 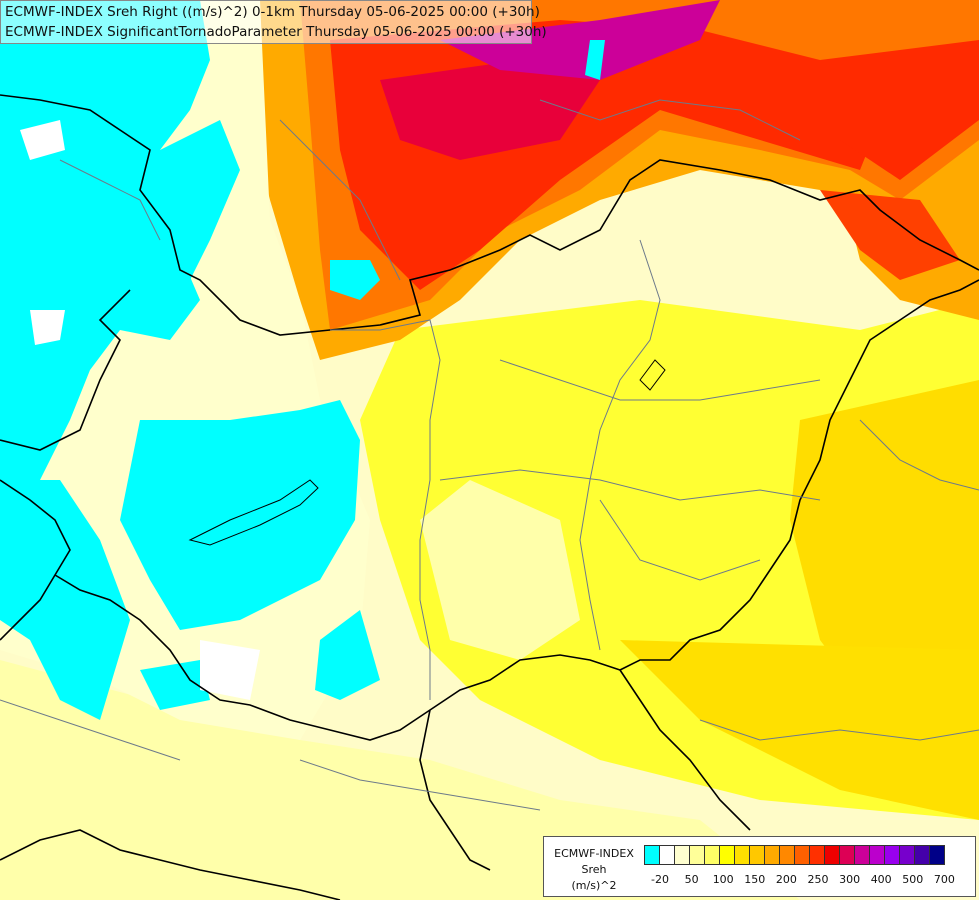 I want to click on cyan-area-northwest, so click(x=105, y=240).